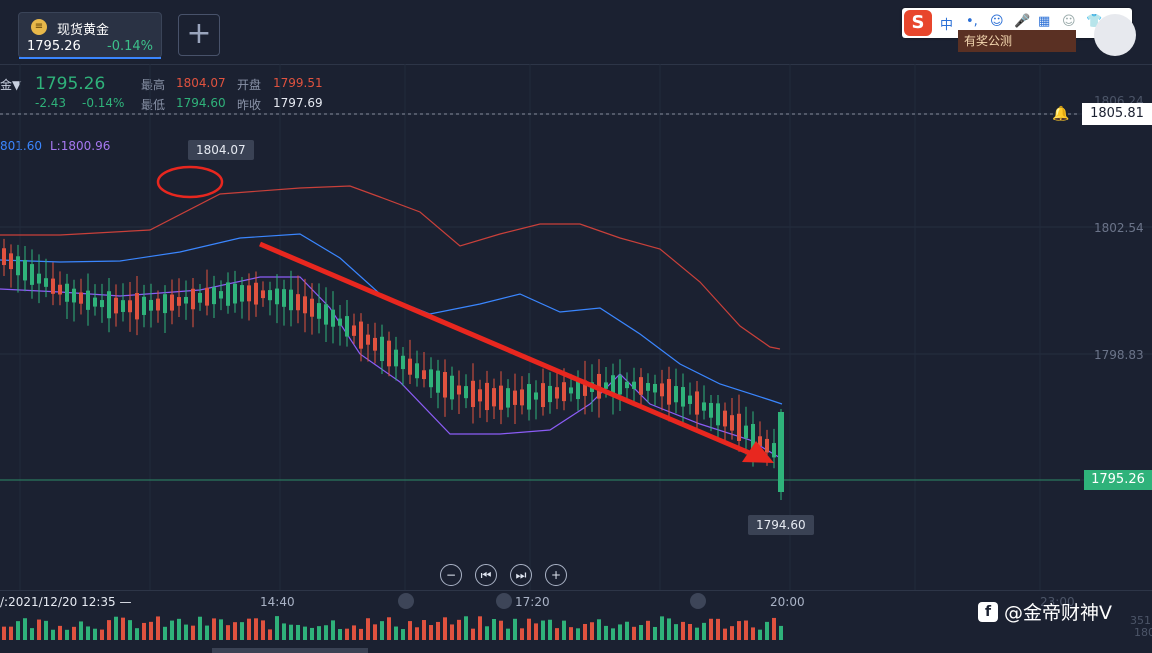 The width and height of the screenshot is (1152, 653). What do you see at coordinates (1017, 41) in the screenshot?
I see `promo-banner: 有奖公测` at bounding box center [1017, 41].